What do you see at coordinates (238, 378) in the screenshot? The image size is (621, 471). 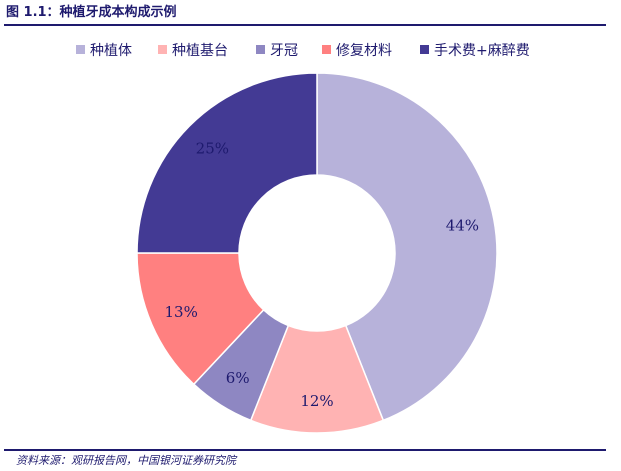 I see `data-label-2: 6%` at bounding box center [238, 378].